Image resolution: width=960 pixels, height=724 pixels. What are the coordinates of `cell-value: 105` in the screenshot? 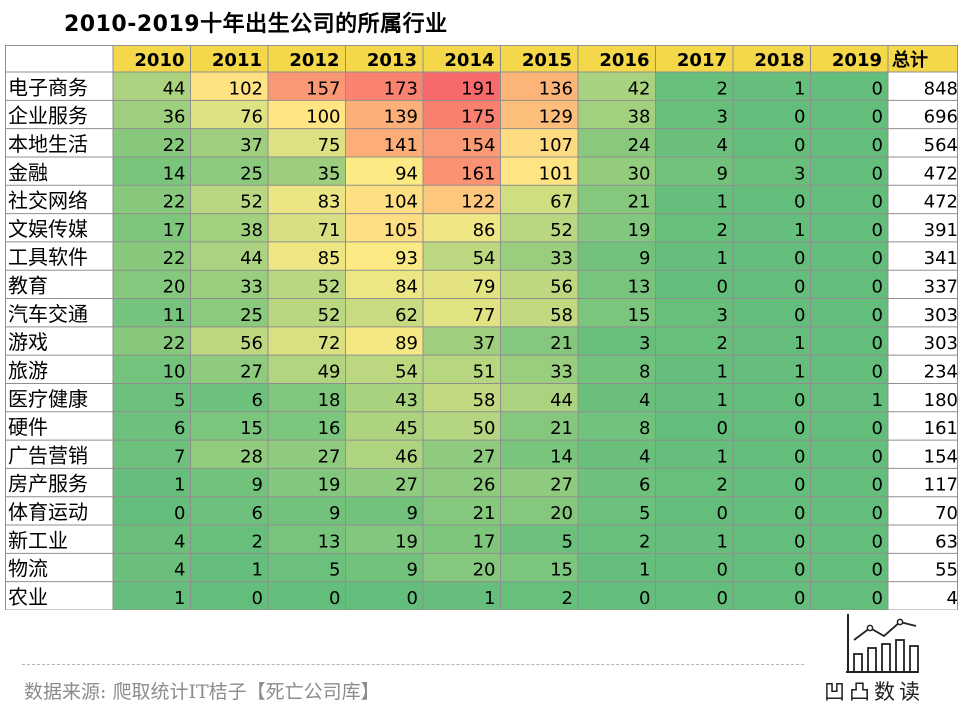 It's located at (401, 230).